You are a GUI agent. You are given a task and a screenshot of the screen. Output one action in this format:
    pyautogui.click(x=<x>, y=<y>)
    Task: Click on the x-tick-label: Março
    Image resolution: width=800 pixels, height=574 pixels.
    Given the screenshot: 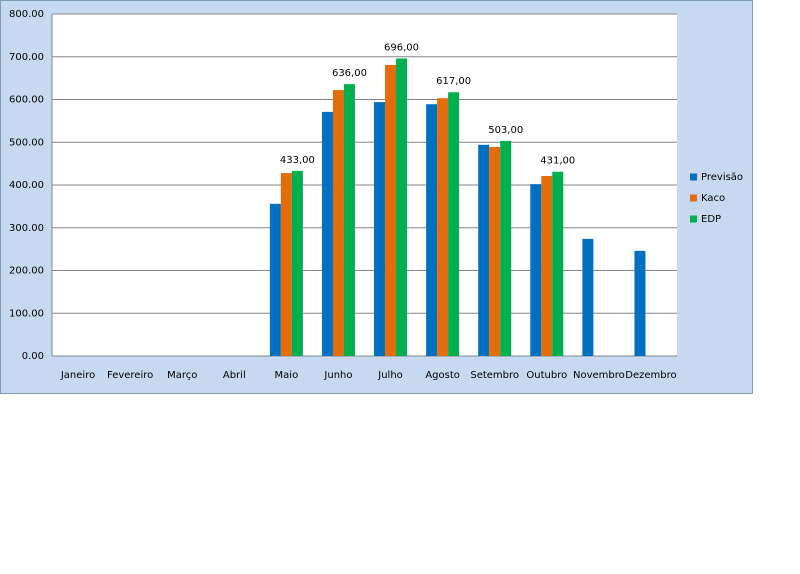 What is the action you would take?
    pyautogui.click(x=182, y=375)
    